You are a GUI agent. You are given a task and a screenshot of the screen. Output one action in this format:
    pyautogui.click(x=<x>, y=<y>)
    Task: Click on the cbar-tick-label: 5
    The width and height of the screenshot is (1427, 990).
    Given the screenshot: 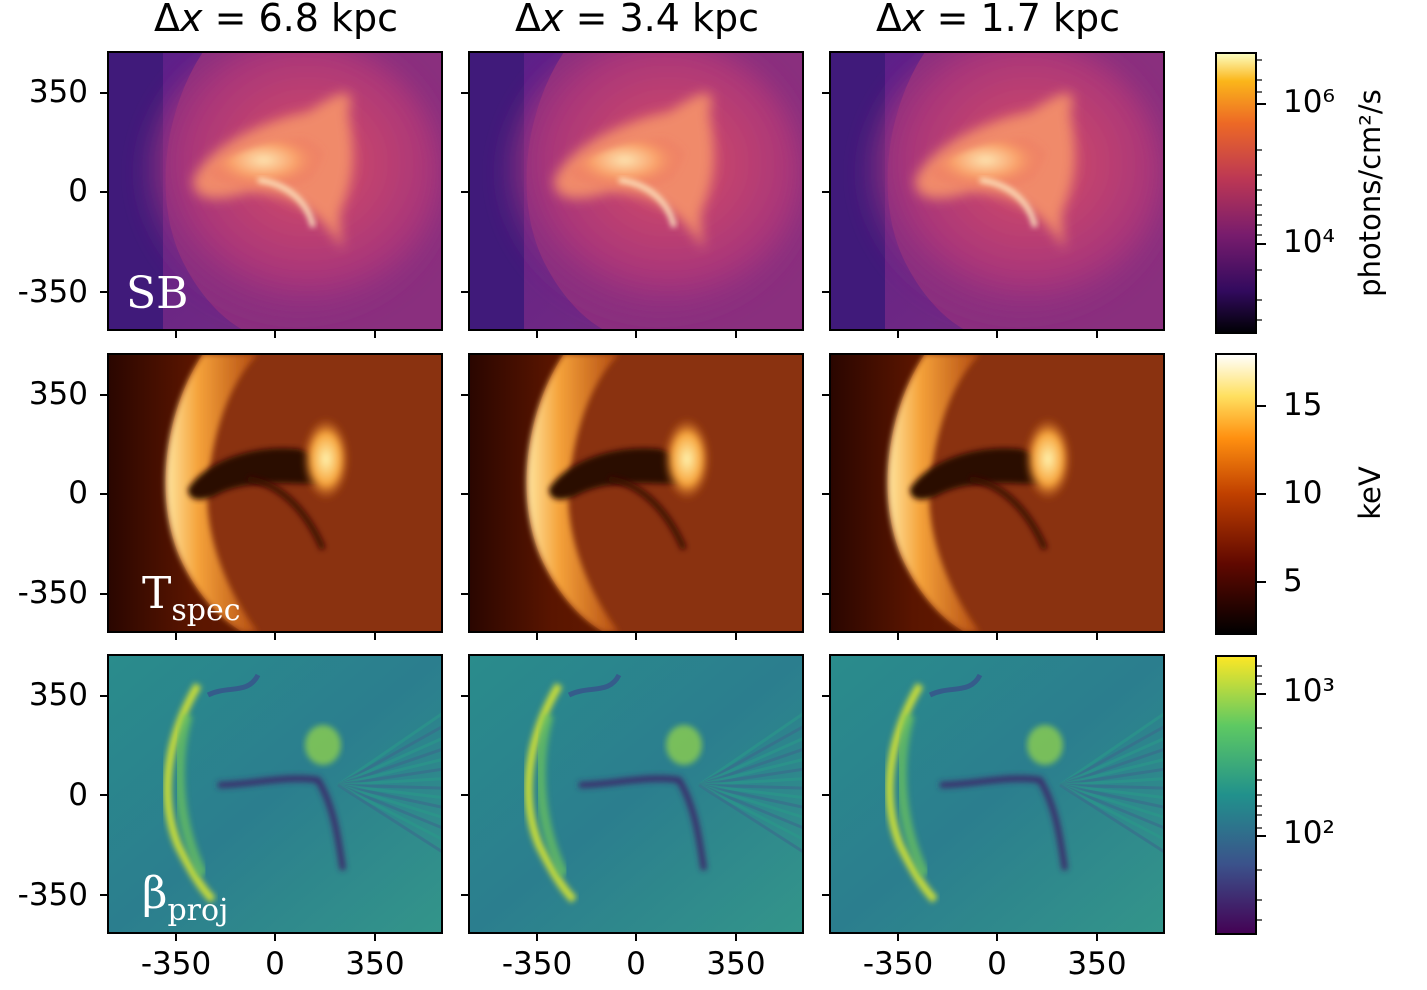 What is the action you would take?
    pyautogui.click(x=1293, y=581)
    